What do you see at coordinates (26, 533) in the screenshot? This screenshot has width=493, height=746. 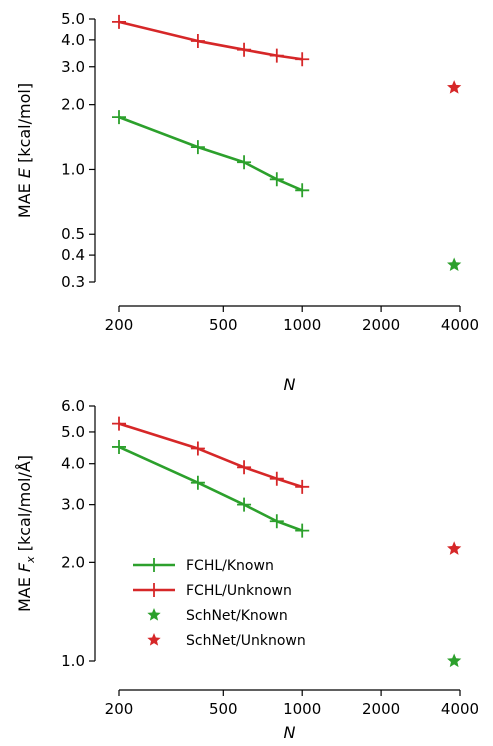 I see `y-axis-label: MAE Fx [kcal/mol/Å]` at bounding box center [26, 533].